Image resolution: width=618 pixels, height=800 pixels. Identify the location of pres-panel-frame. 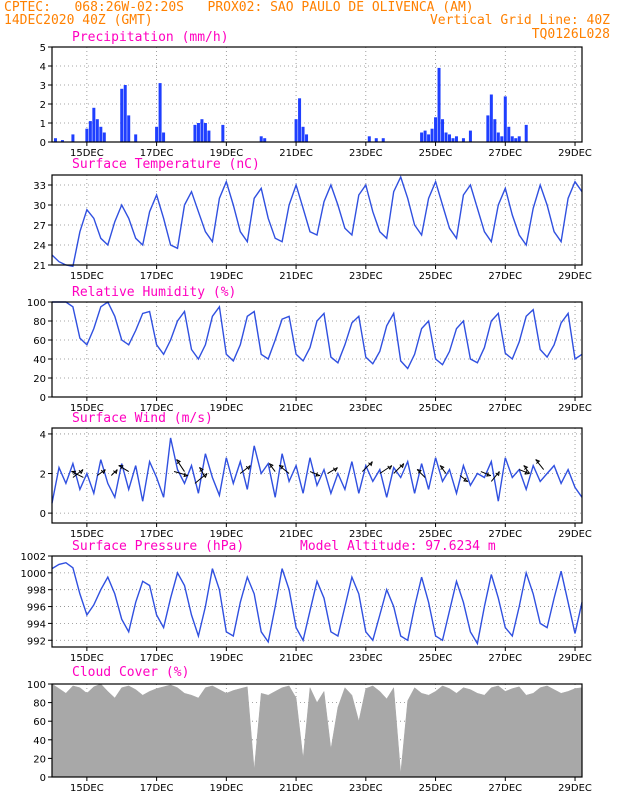
(317, 601).